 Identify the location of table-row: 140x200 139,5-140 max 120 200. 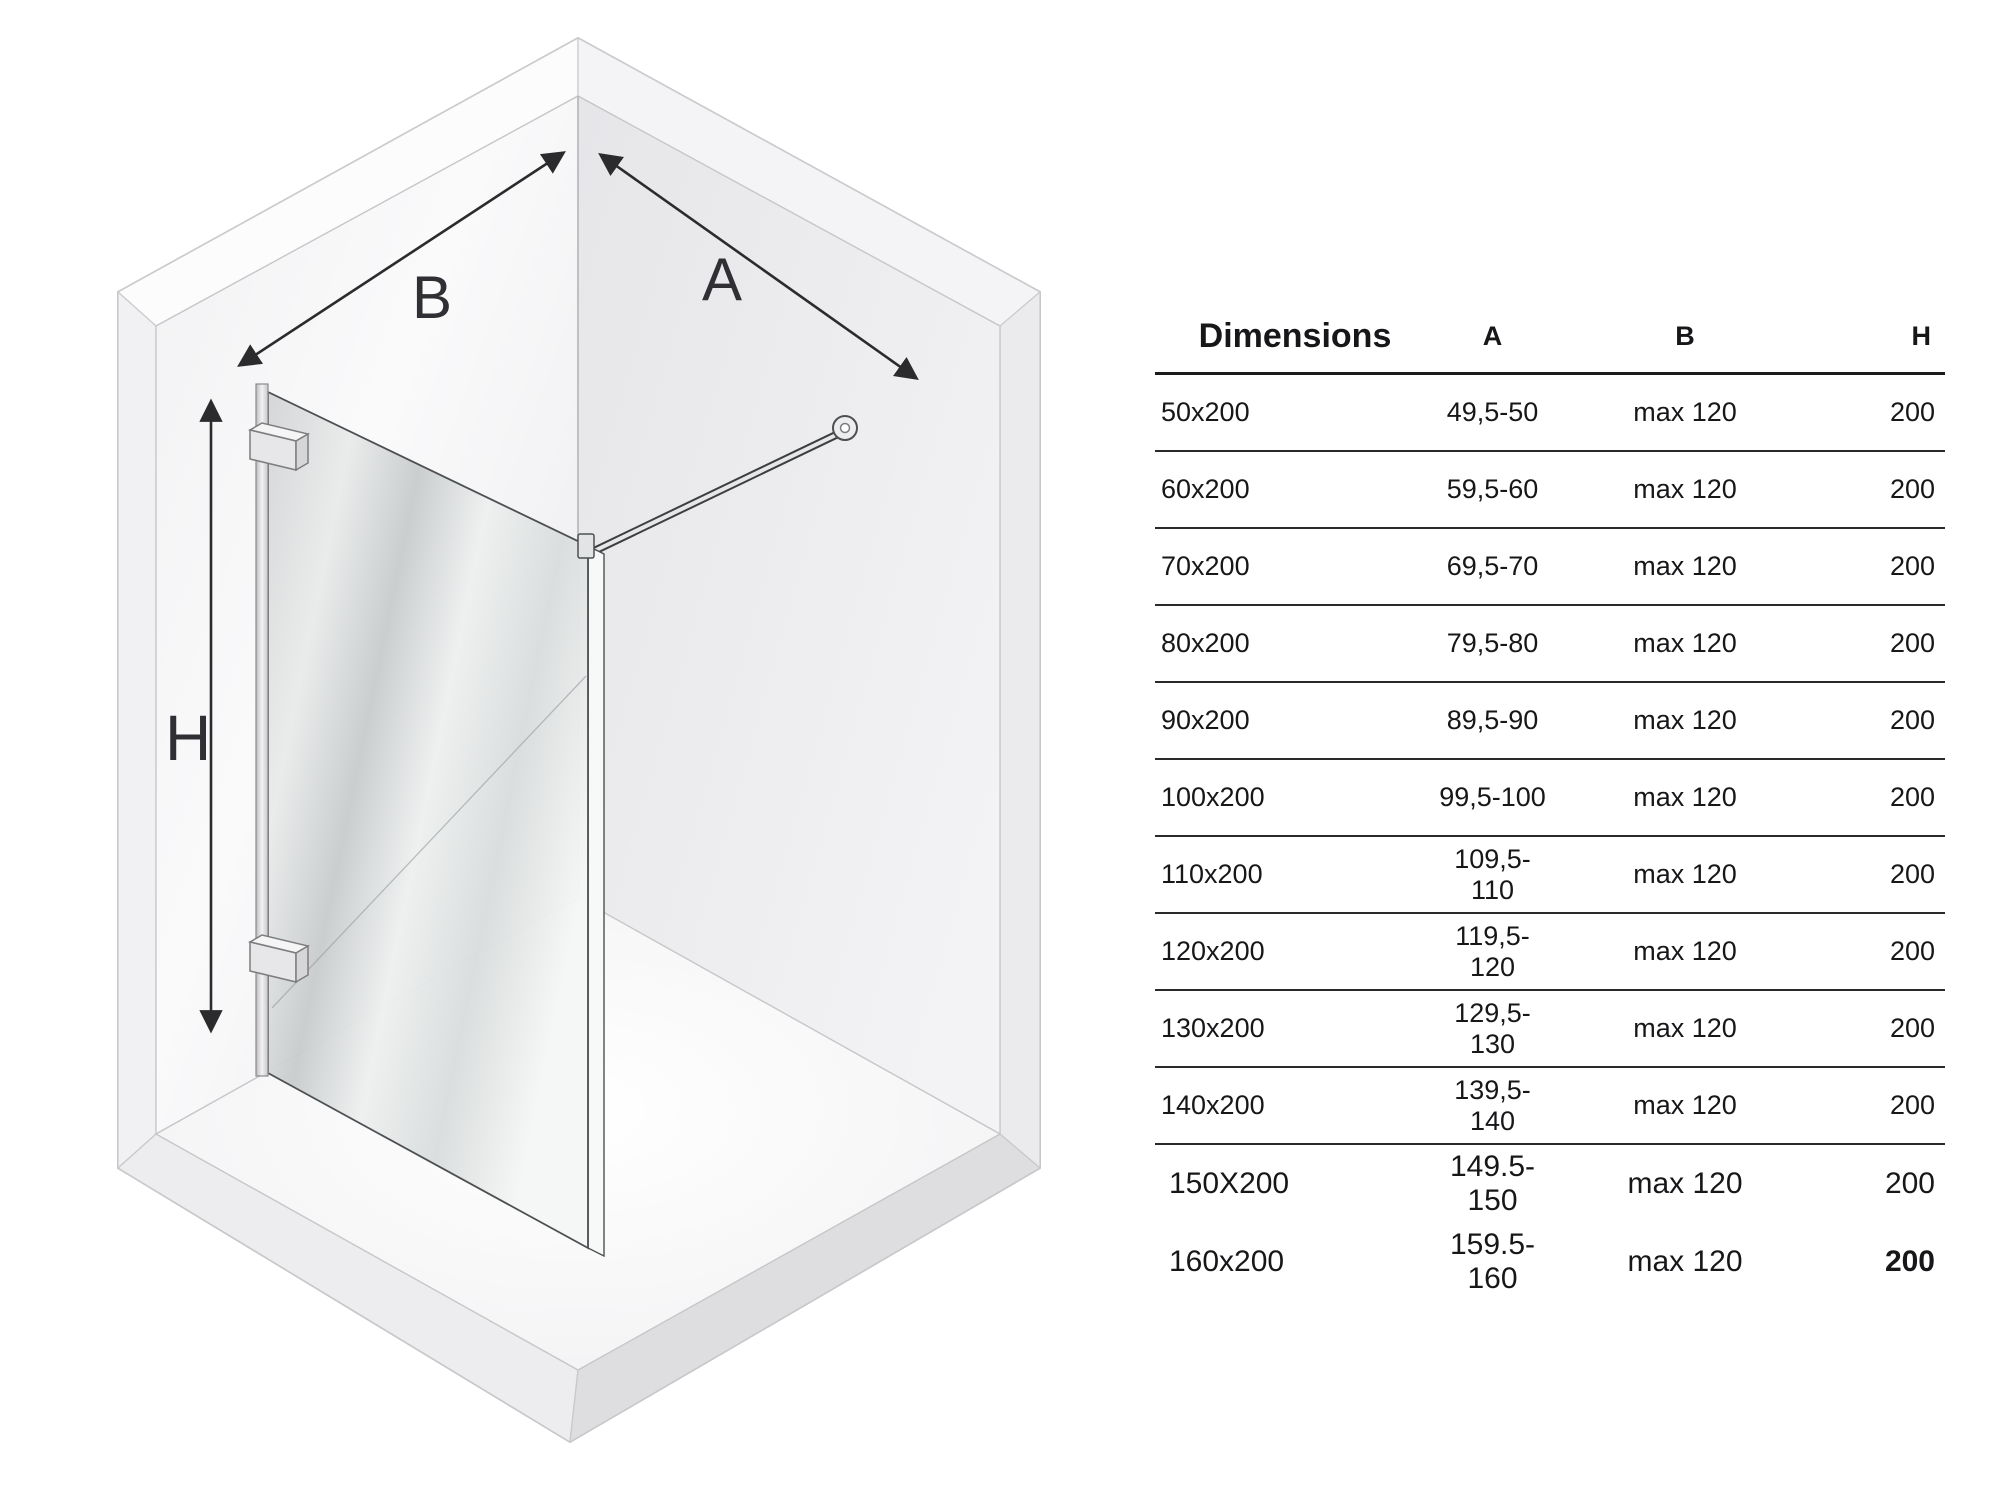
(1550, 1106).